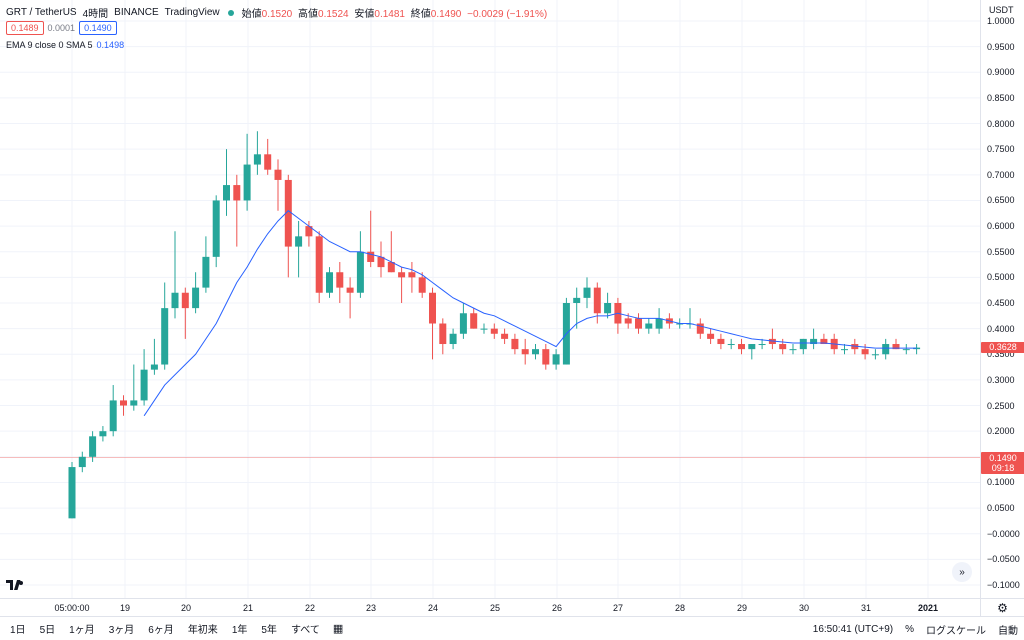 This screenshot has height=640, width=1024. What do you see at coordinates (956, 631) in the screenshot?
I see `log-scale-toggle: ログスケール` at bounding box center [956, 631].